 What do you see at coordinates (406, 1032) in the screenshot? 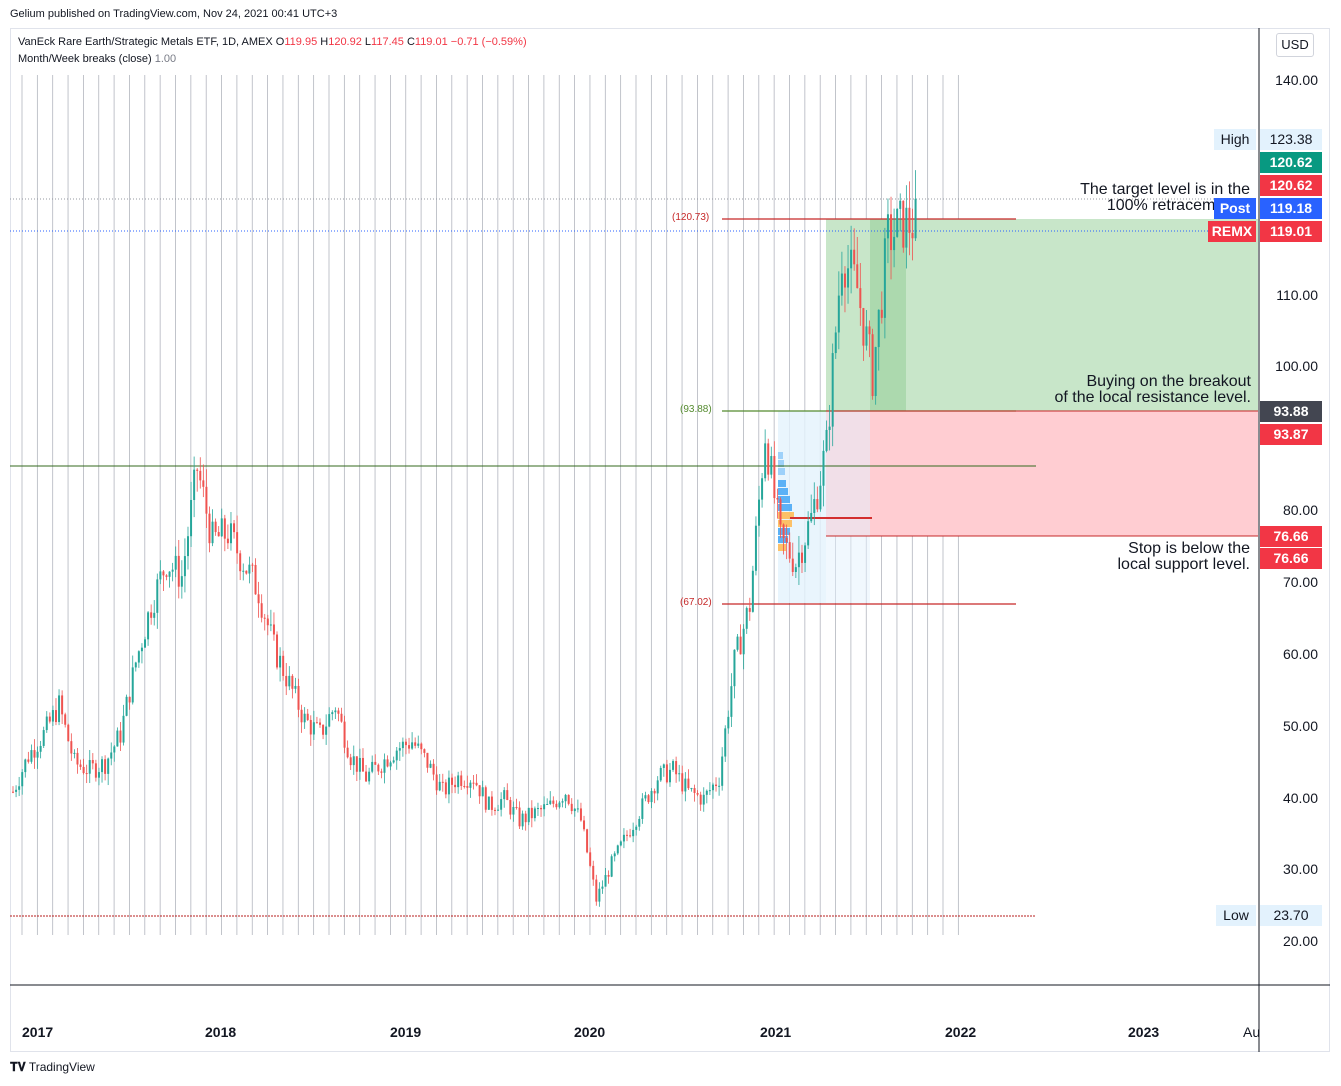
I see `x-tick: 2019` at bounding box center [406, 1032].